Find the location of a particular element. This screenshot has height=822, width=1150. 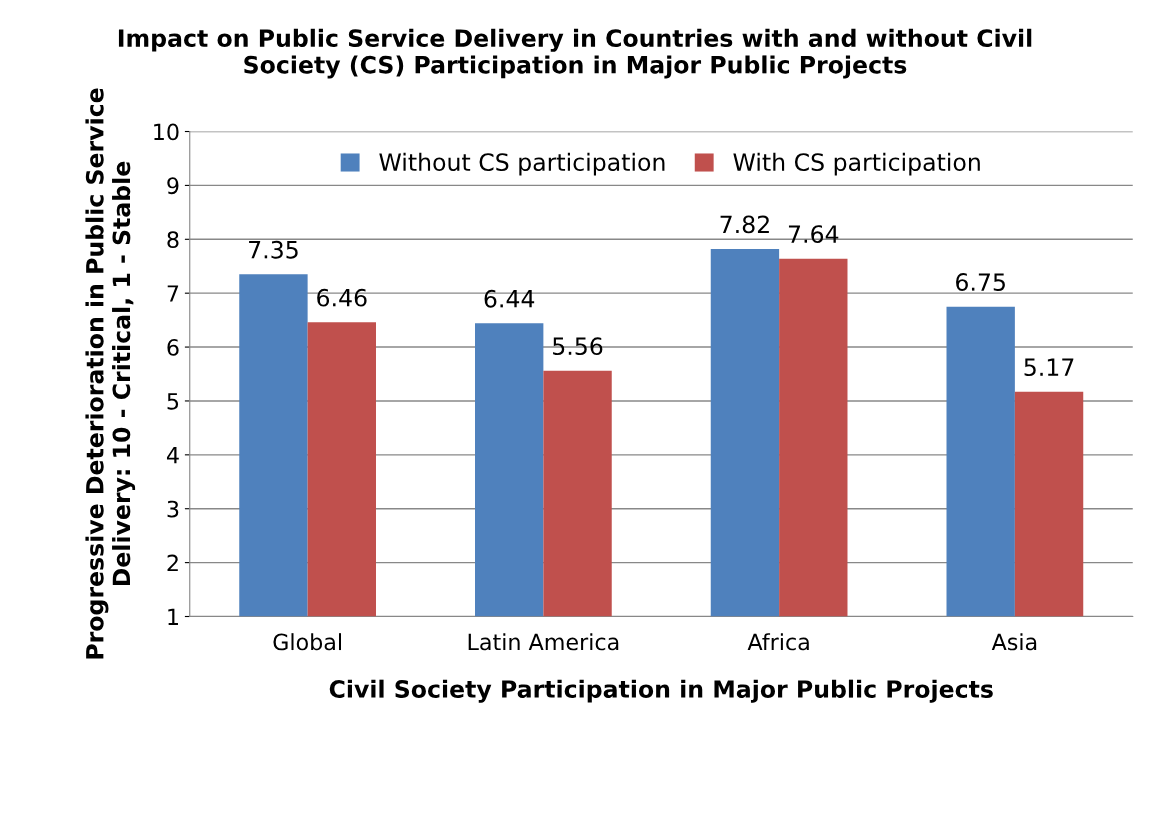

y-tick-label: 3 is located at coordinates (173, 509).